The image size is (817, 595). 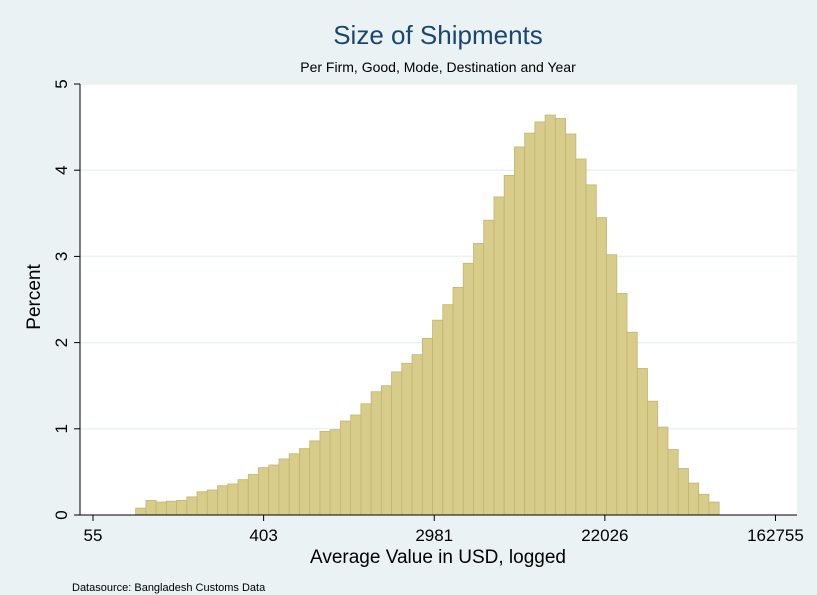 What do you see at coordinates (434, 535) in the screenshot?
I see `x-tick-label-2: 2981` at bounding box center [434, 535].